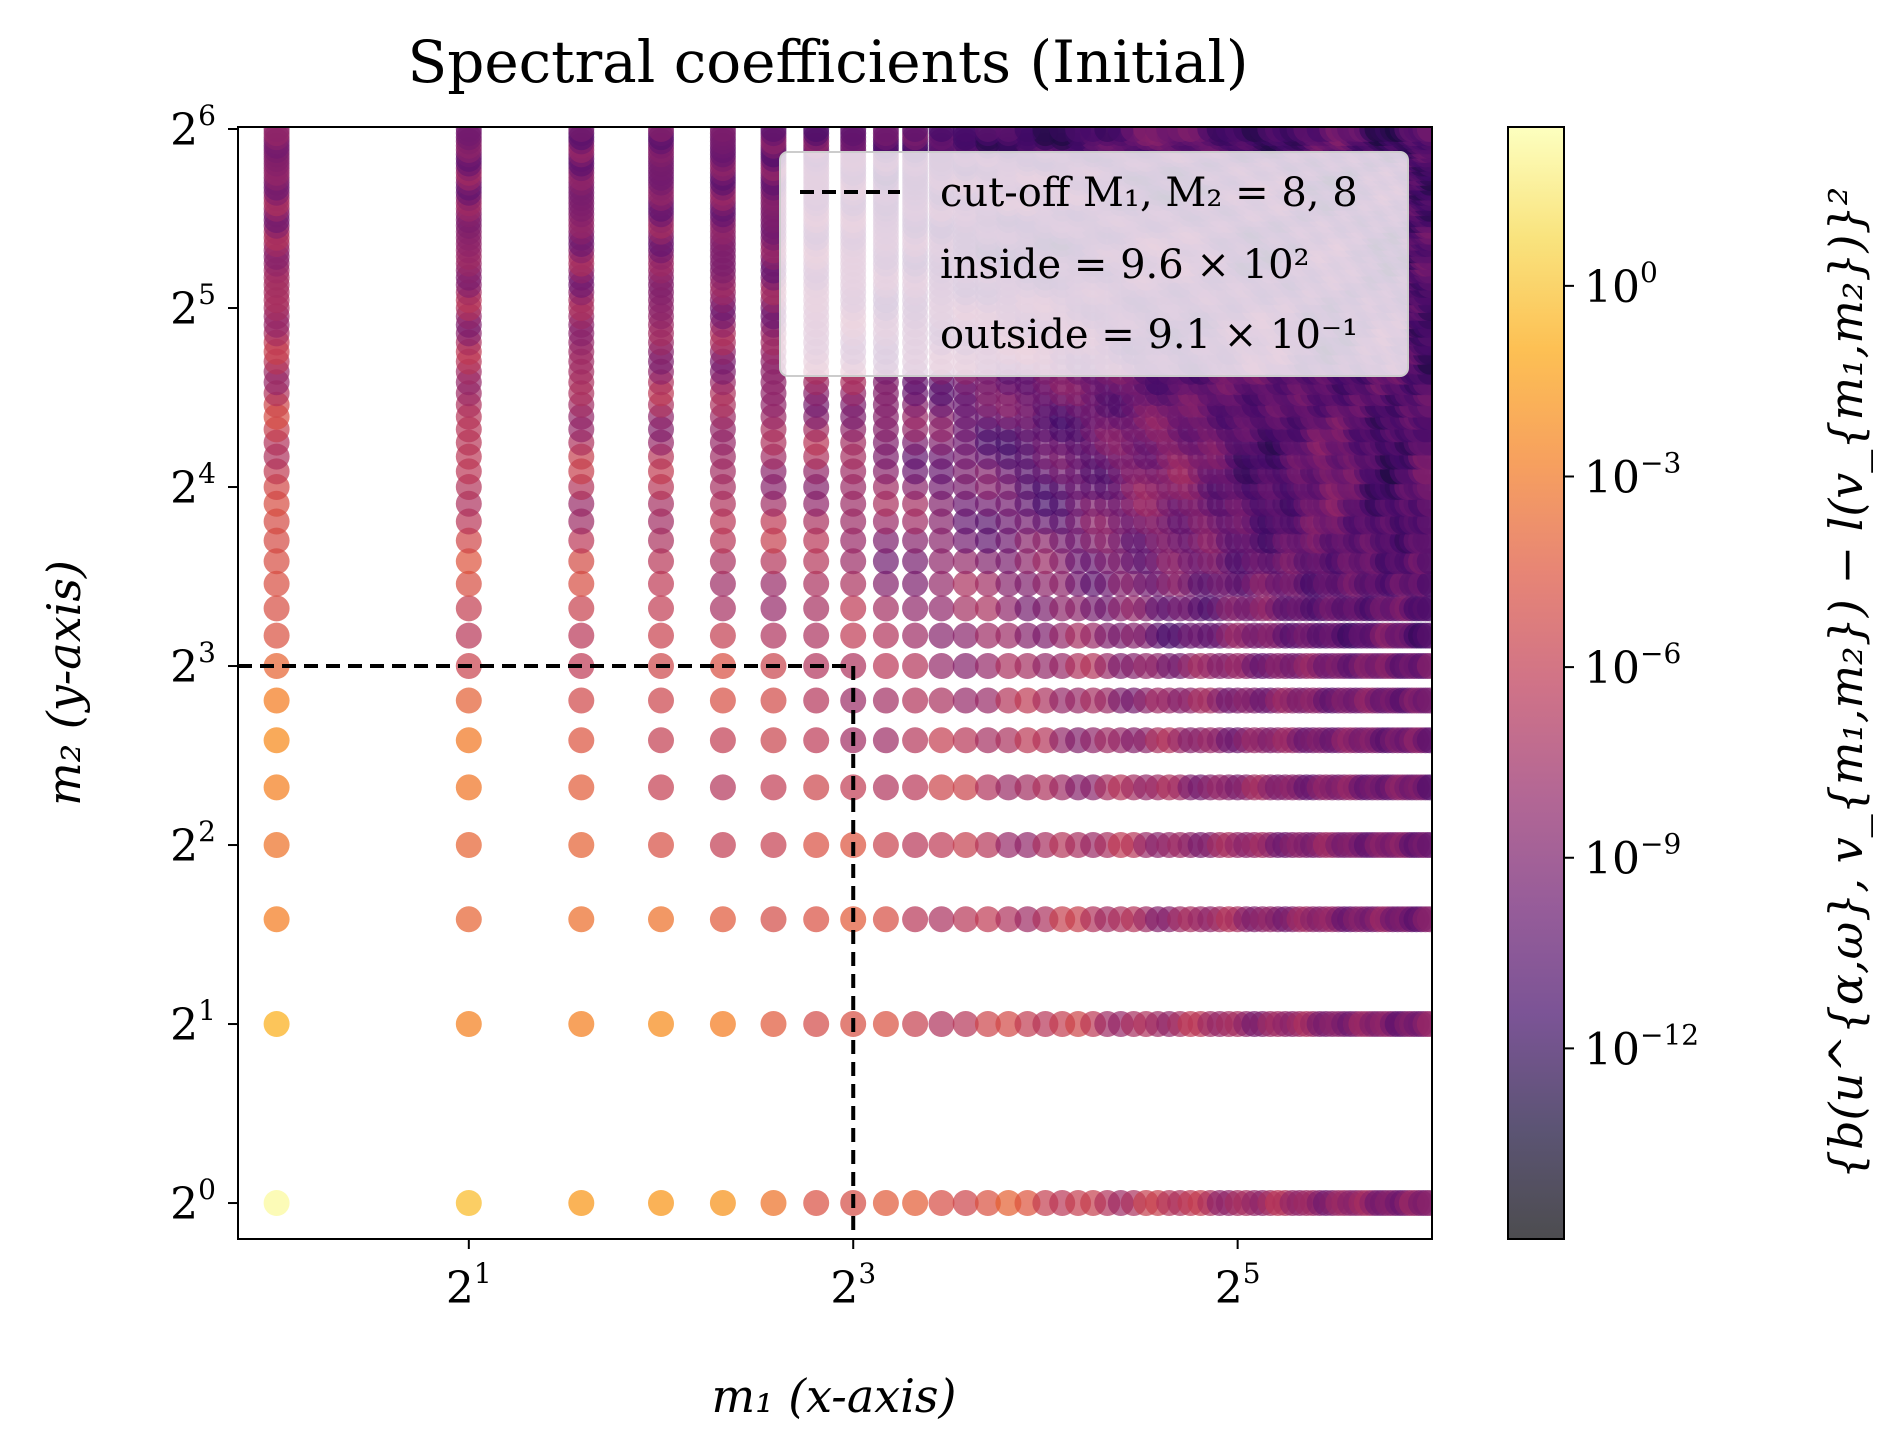  I want to click on y-axis-label: m₂ (y-axis), so click(64, 683).